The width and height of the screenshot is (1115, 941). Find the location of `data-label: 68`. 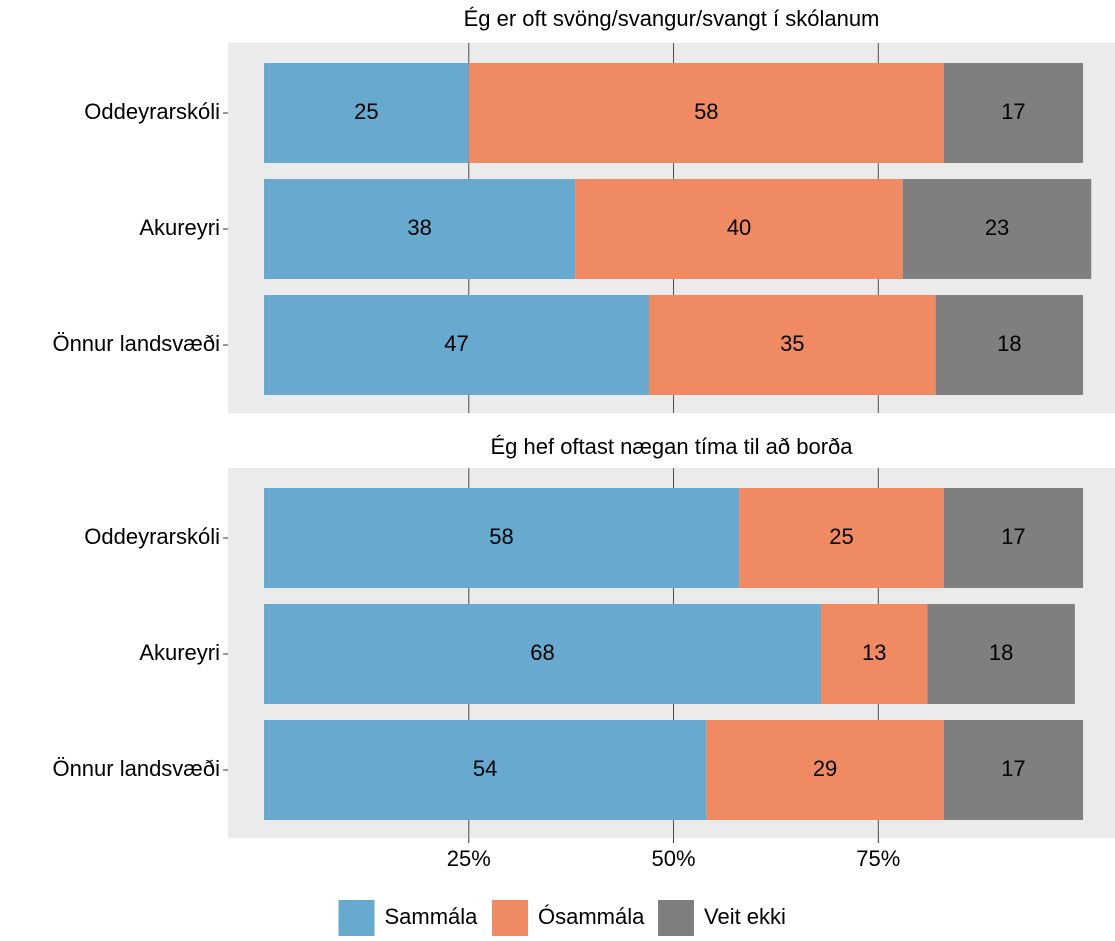

data-label: 68 is located at coordinates (542, 652).